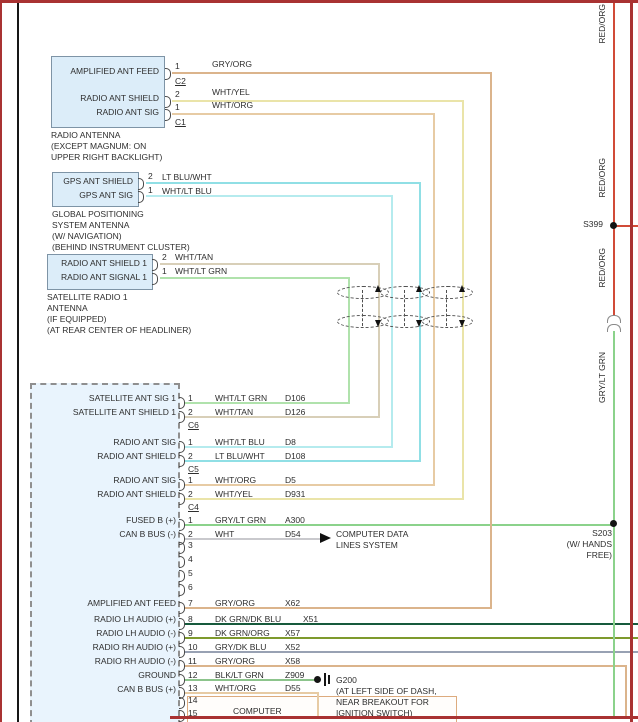  I want to click on splice-label: S399, so click(593, 224).